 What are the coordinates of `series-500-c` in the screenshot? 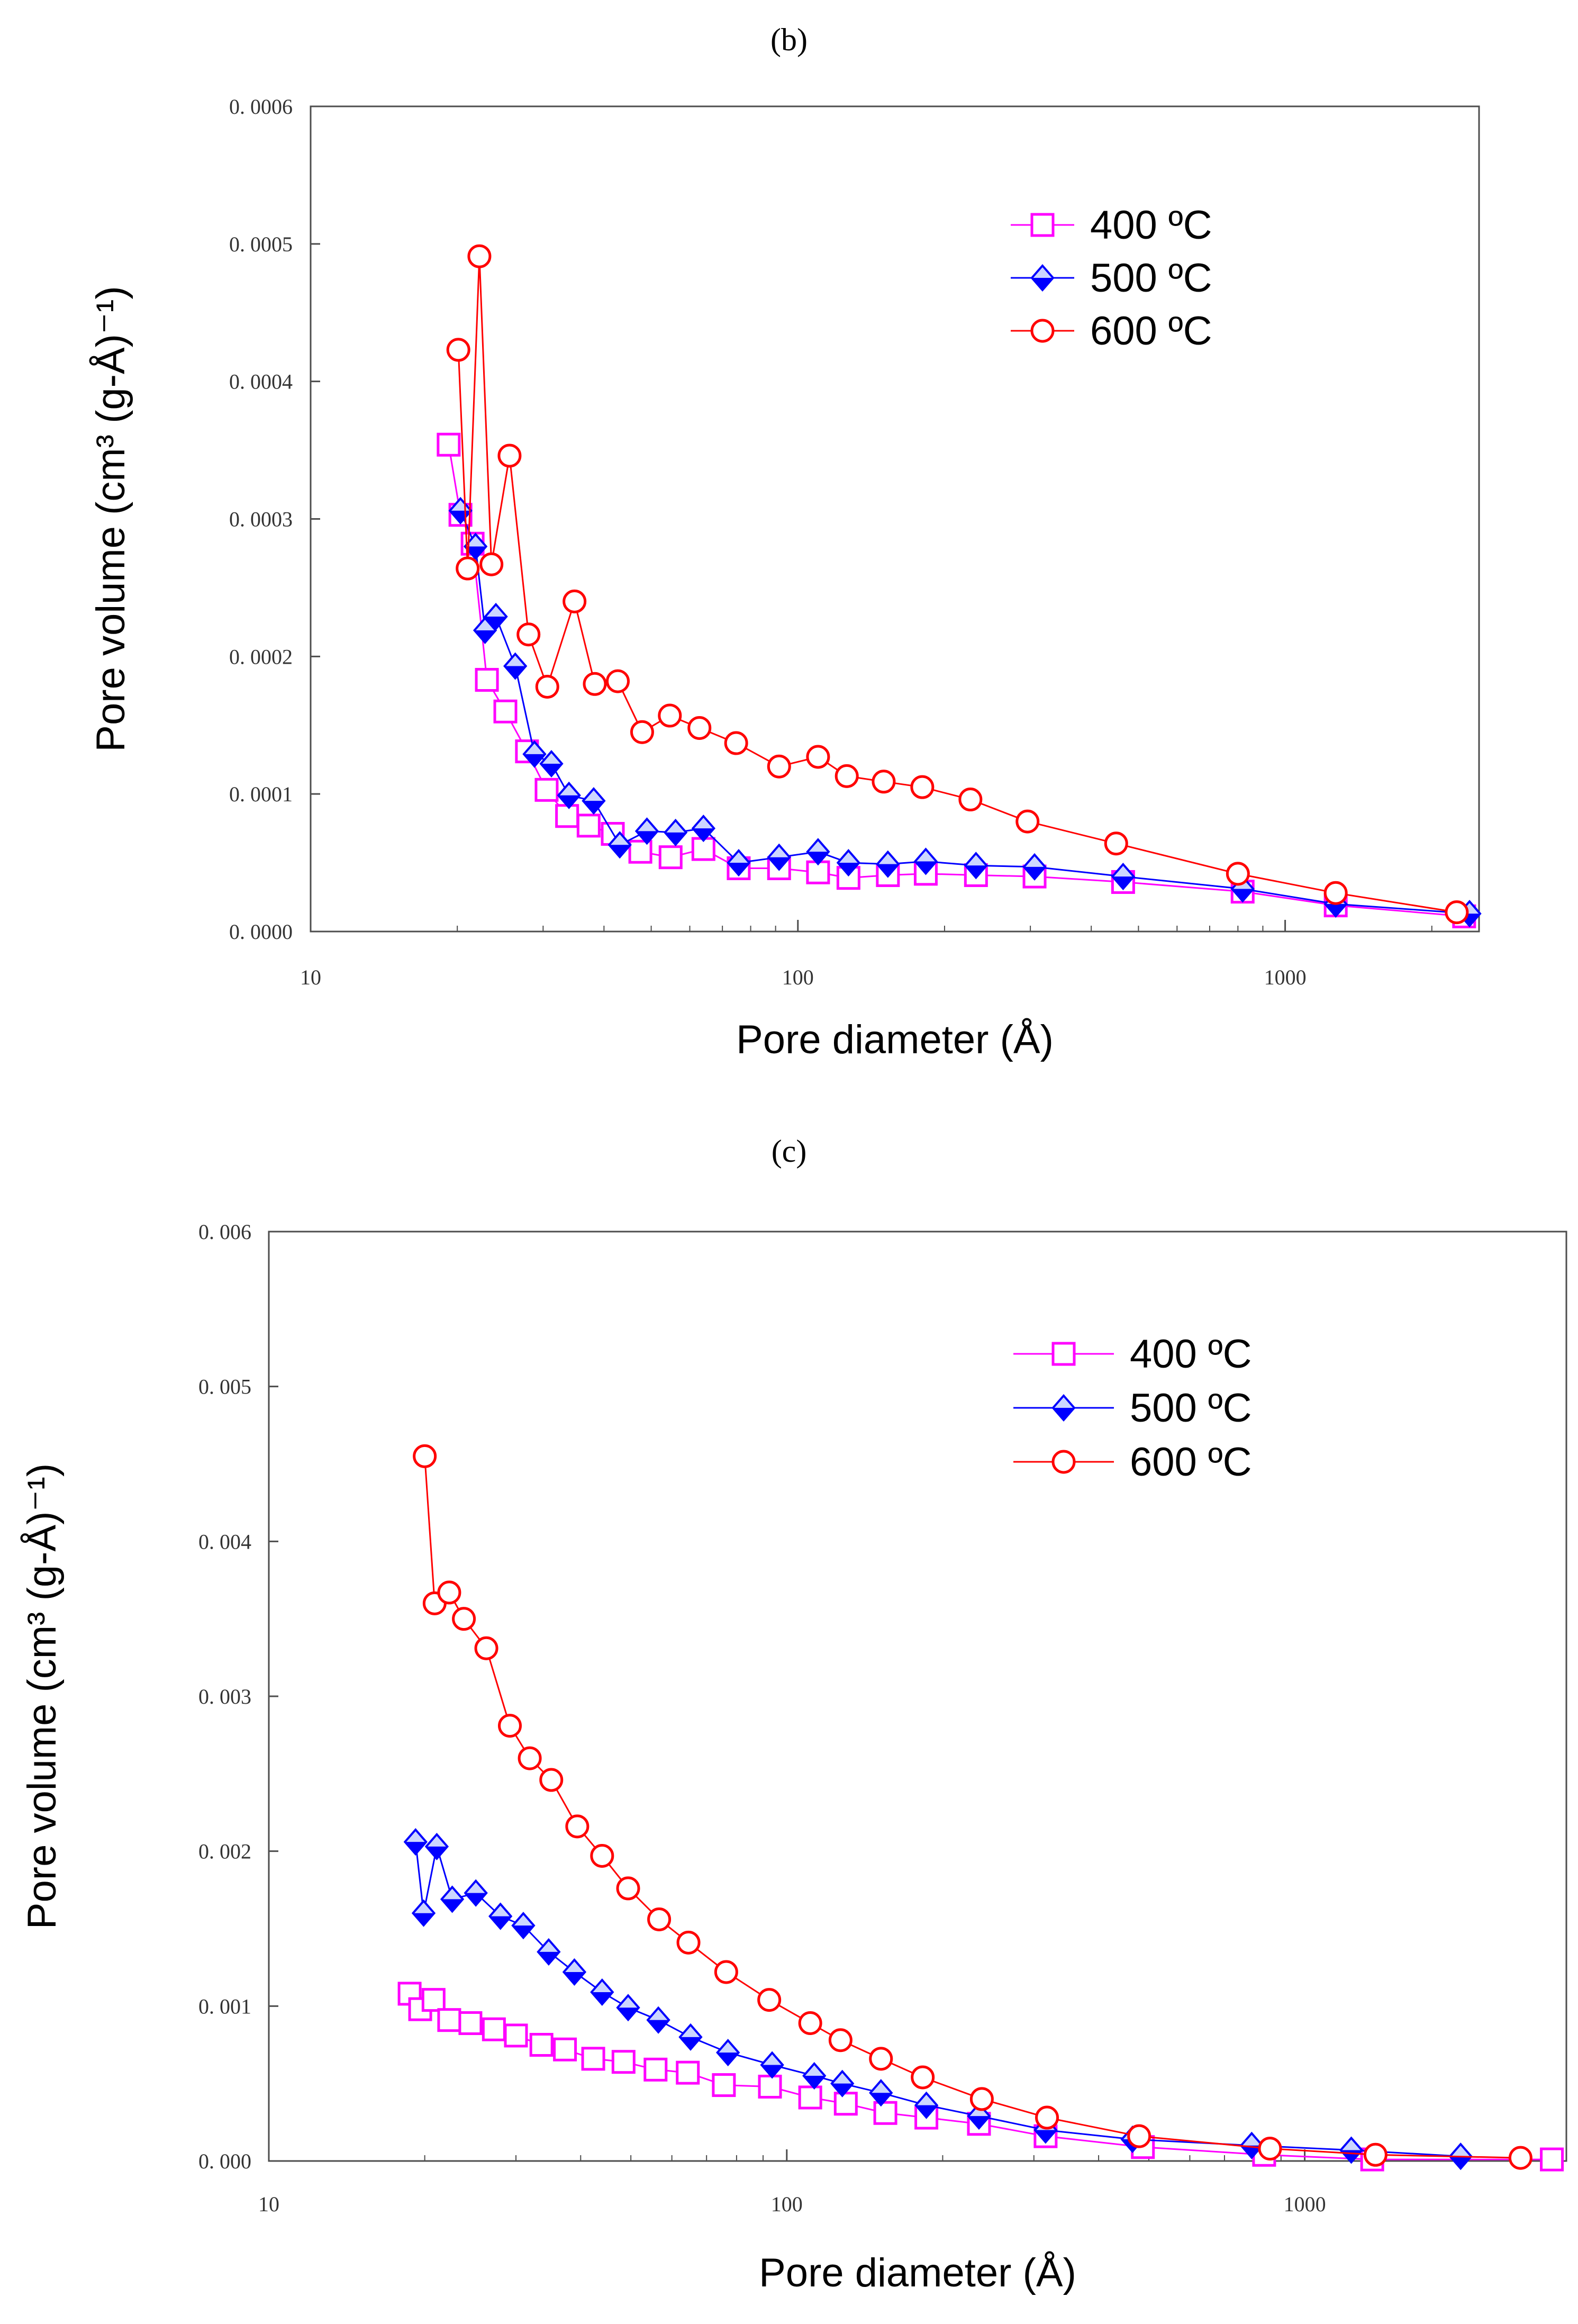 It's located at (965, 712).